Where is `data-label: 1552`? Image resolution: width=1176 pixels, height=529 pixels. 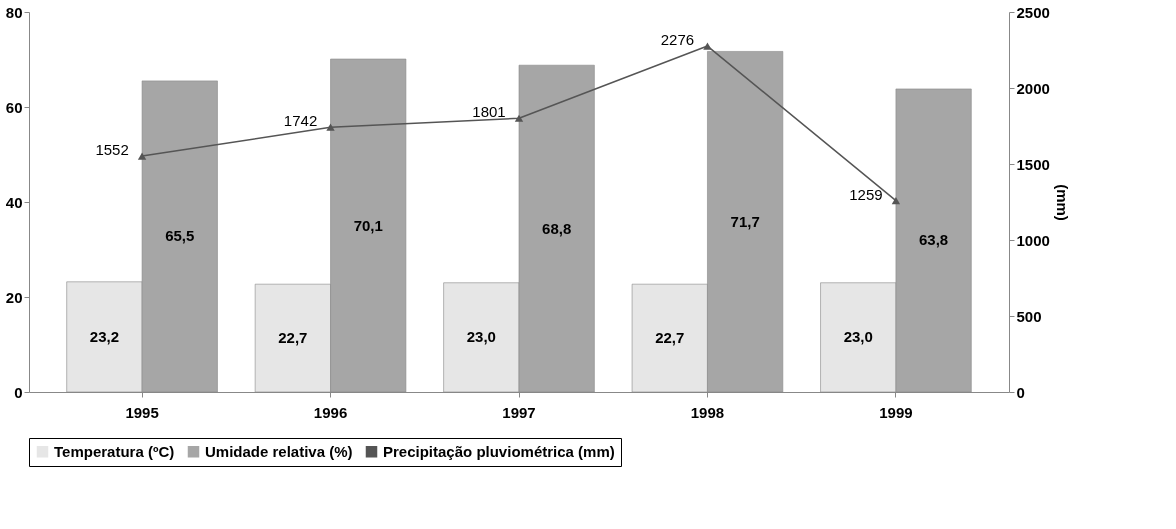 data-label: 1552 is located at coordinates (112, 150).